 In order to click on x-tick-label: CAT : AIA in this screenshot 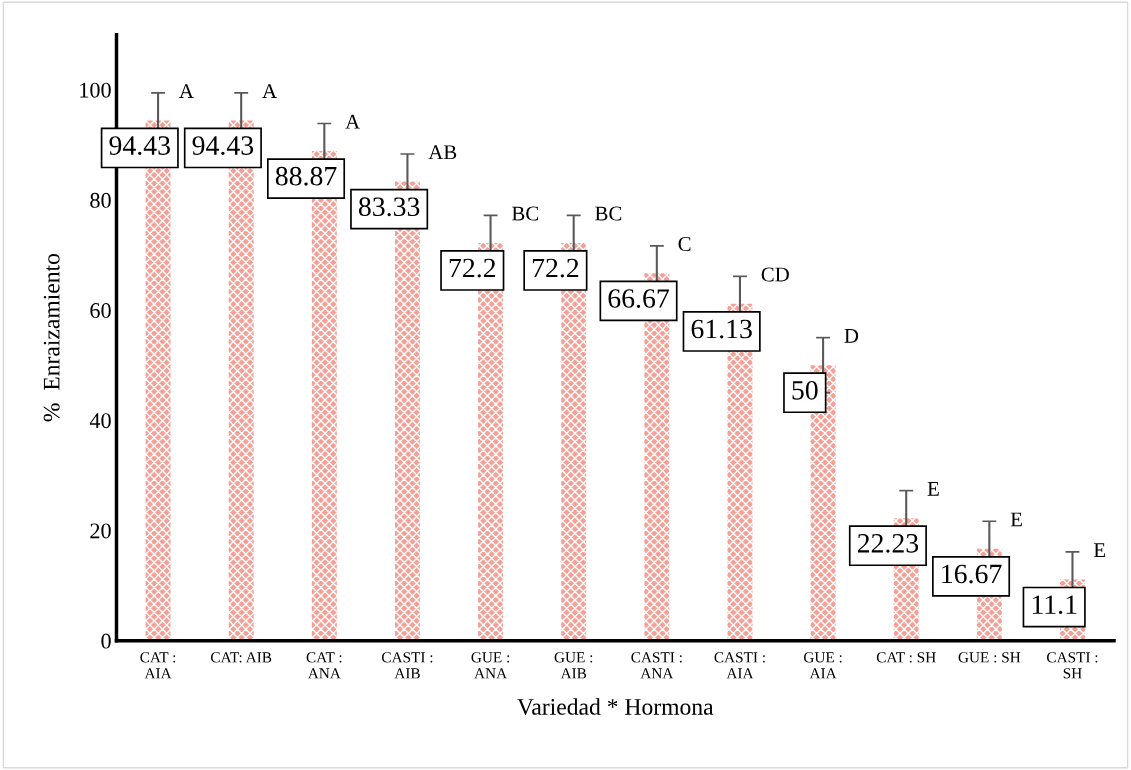, I will do `click(158, 665)`.